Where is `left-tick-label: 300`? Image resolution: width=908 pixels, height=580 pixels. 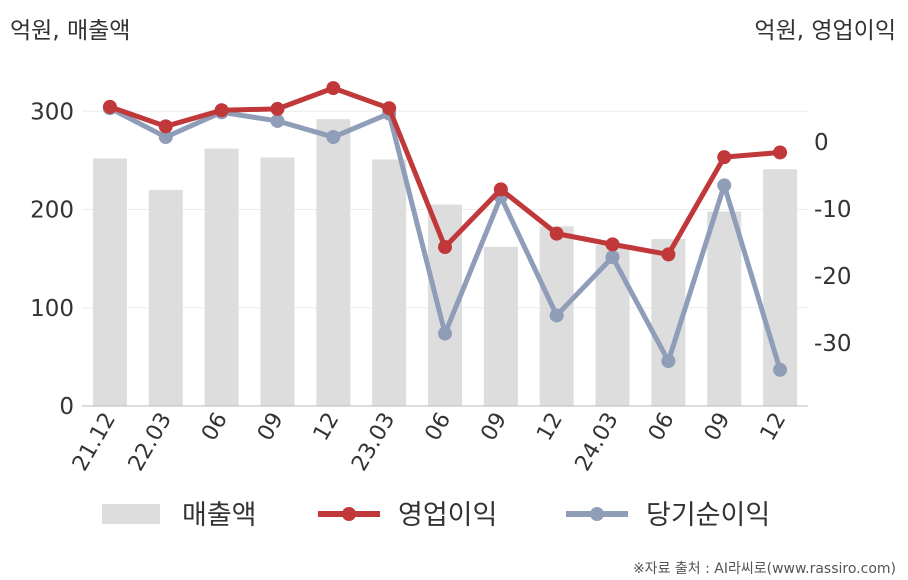 left-tick-label: 300 is located at coordinates (52, 112).